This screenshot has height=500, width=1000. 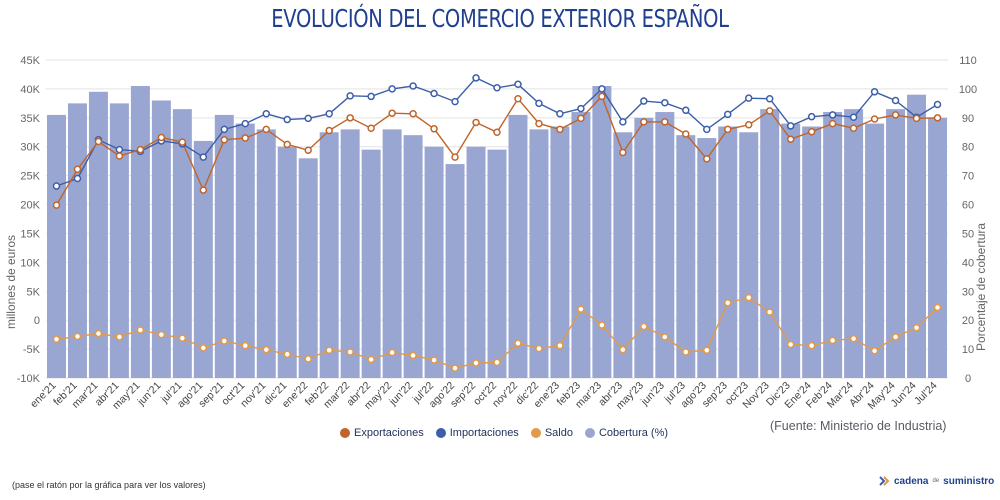 I want to click on legend-label-exportaciones: Exportaciones, so click(x=389, y=433).